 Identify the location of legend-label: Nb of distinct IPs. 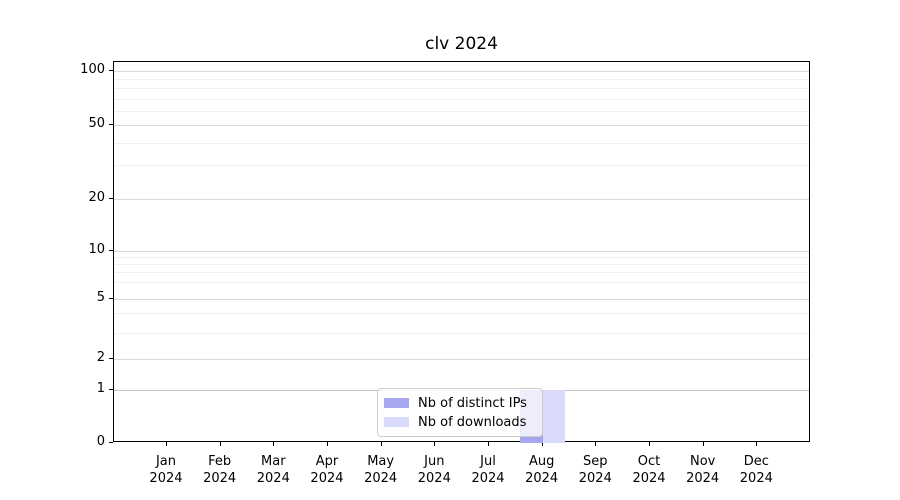
(472, 403).